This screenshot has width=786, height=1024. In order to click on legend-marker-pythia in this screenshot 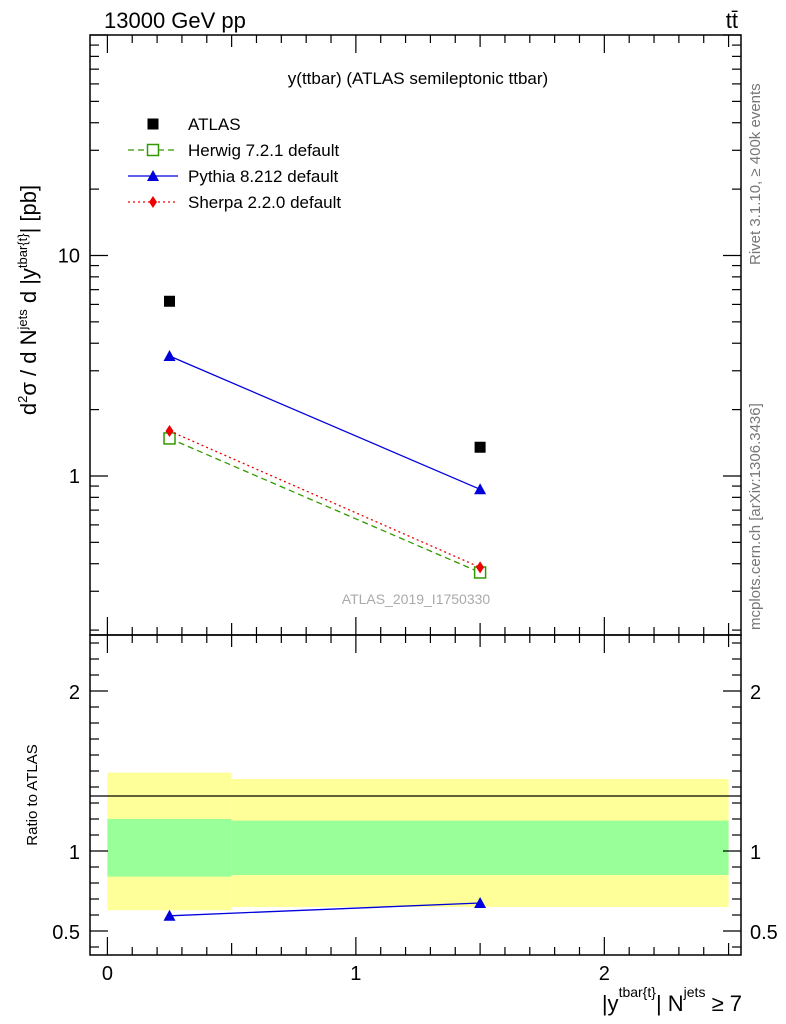, I will do `click(153, 175)`.